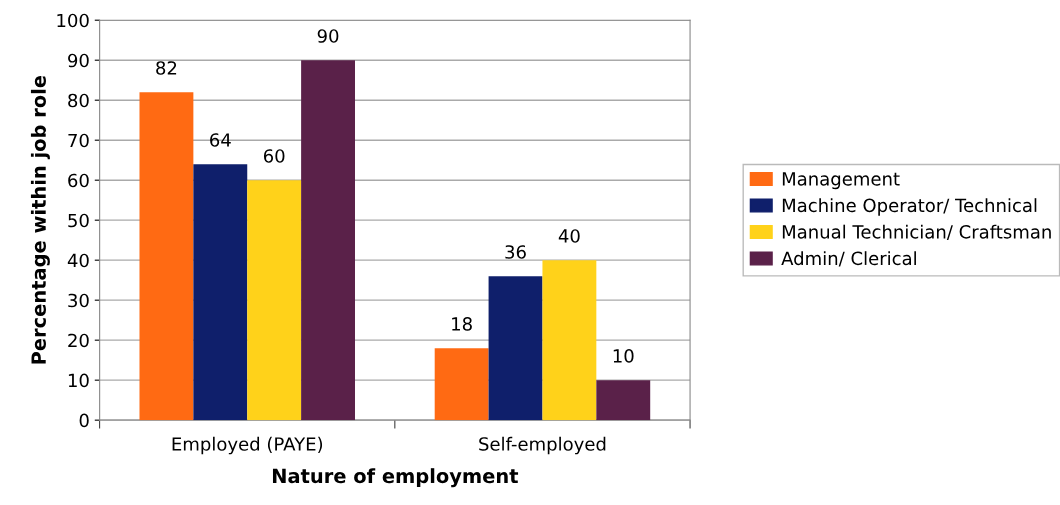  I want to click on x-tick-label: Self-employed, so click(542, 445).